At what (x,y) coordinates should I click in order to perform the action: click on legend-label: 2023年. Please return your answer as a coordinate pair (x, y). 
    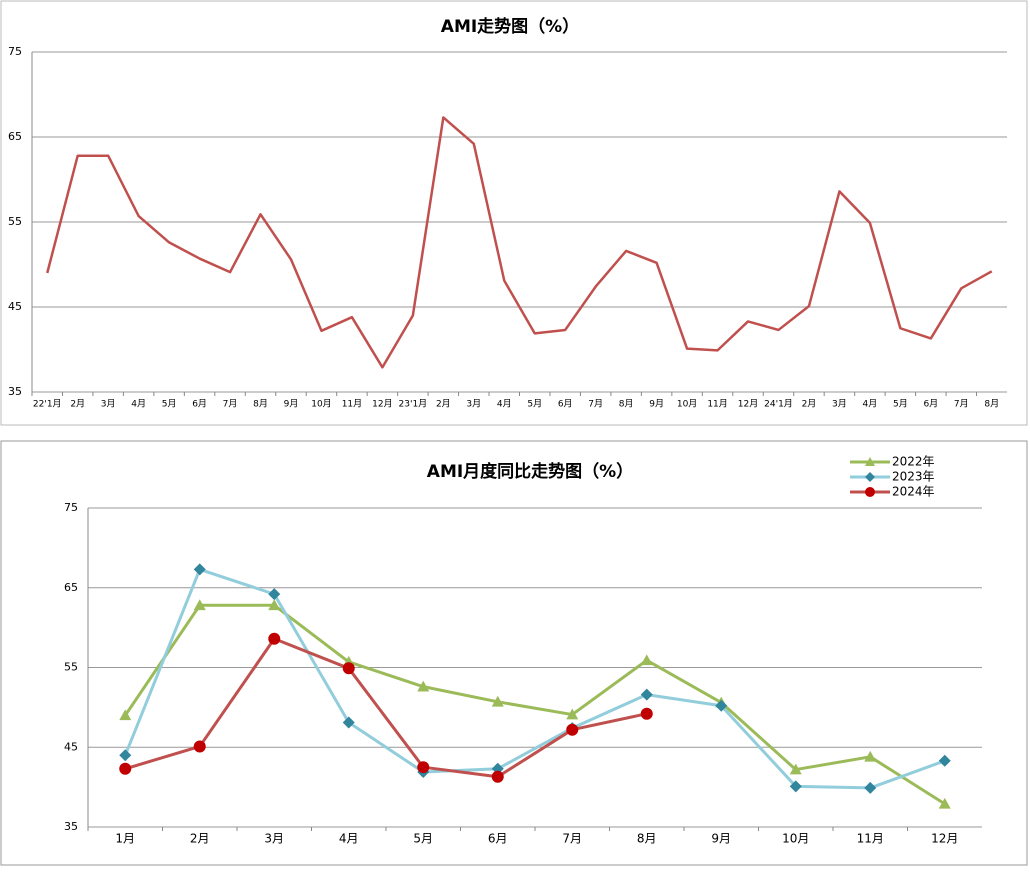
    Looking at the image, I should click on (913, 477).